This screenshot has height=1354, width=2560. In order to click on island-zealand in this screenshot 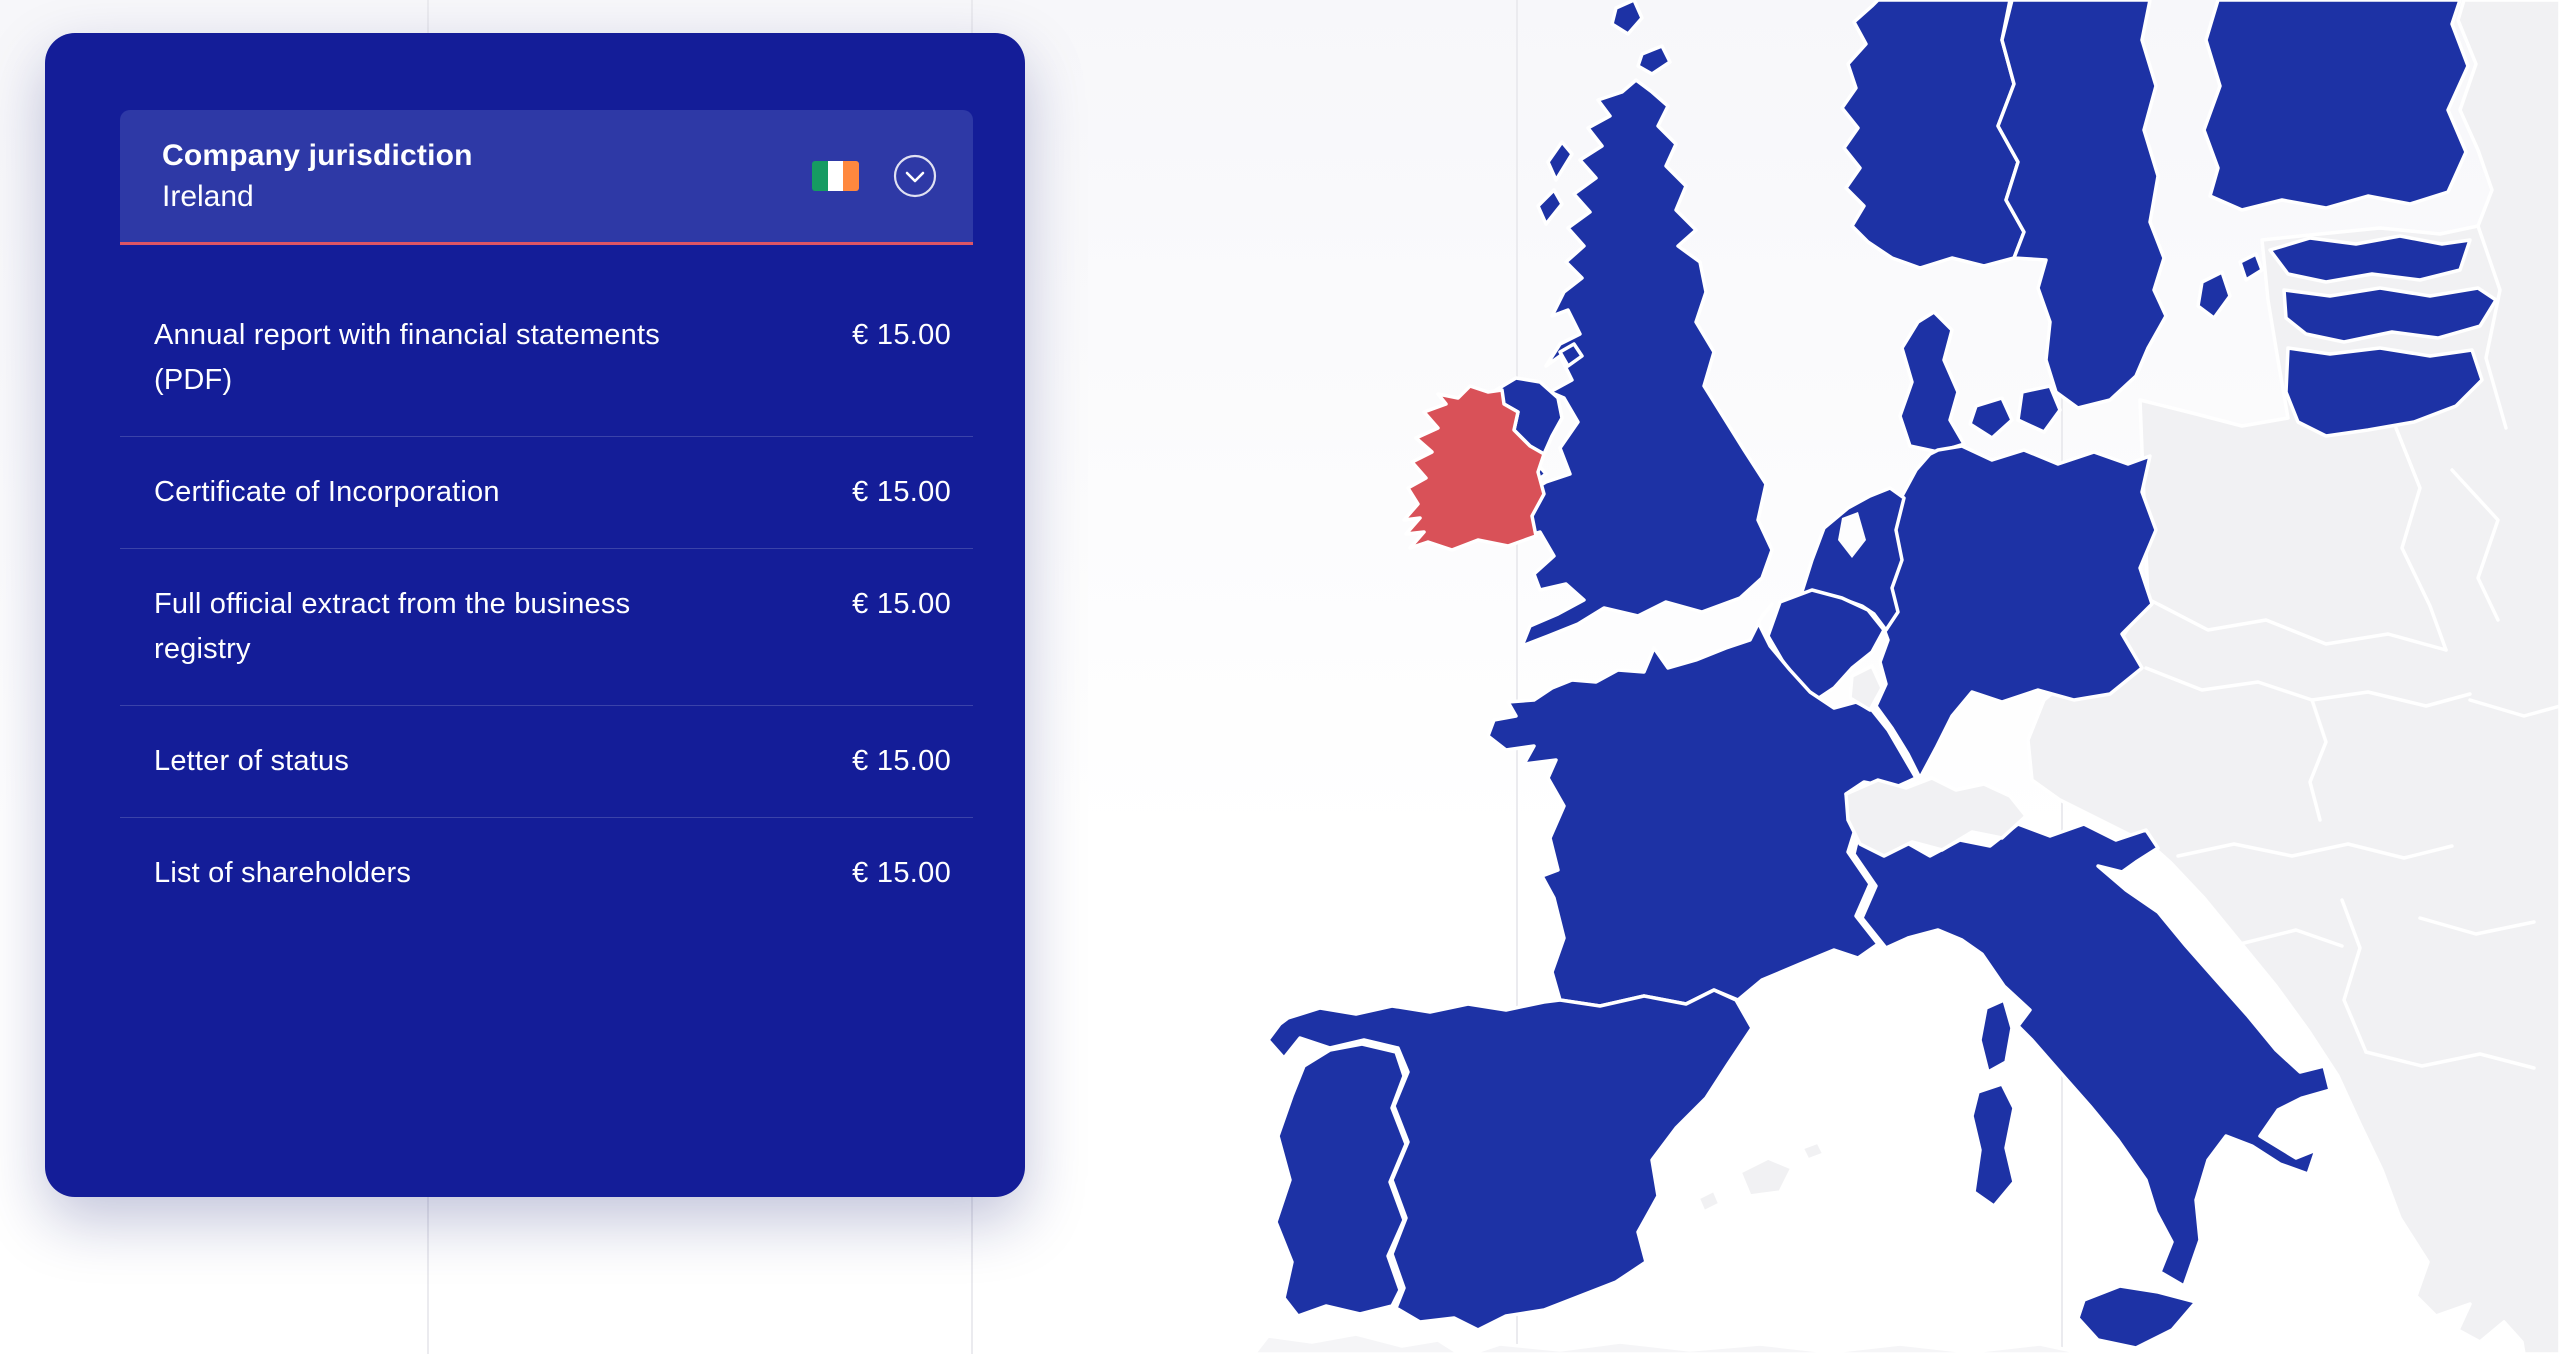, I will do `click(2039, 409)`.